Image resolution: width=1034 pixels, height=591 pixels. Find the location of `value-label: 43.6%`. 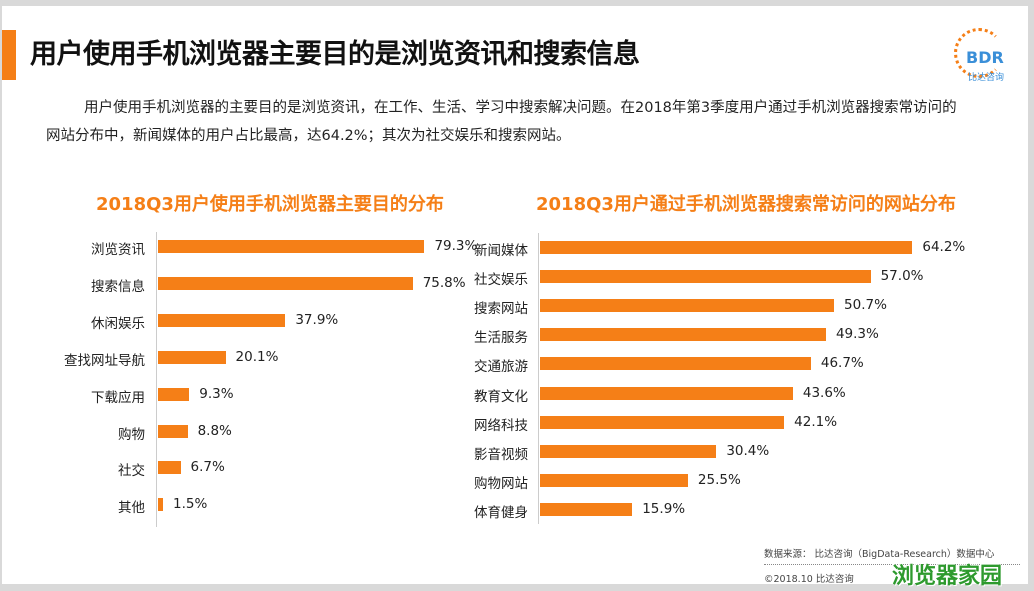

value-label: 43.6% is located at coordinates (824, 392).